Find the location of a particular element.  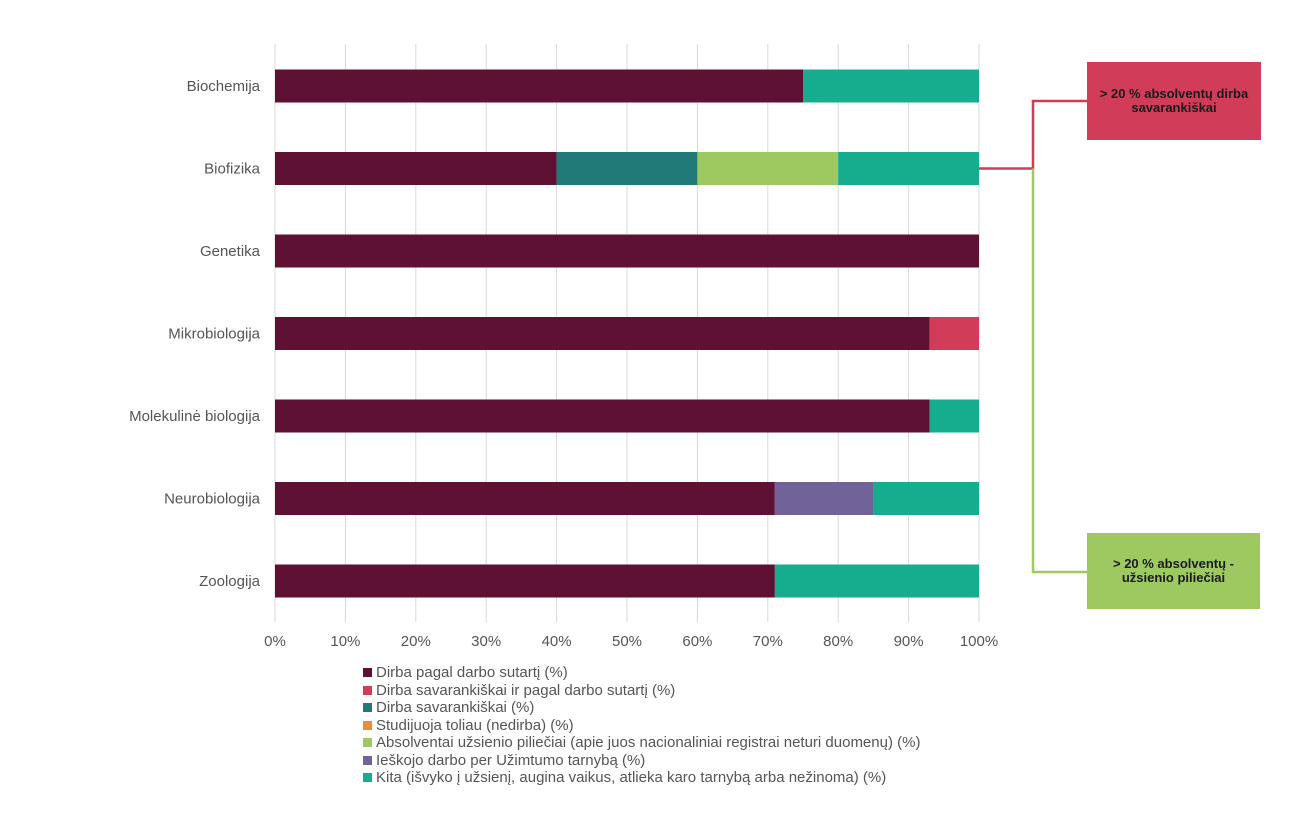

x-tick-label: 10% is located at coordinates (345, 641).